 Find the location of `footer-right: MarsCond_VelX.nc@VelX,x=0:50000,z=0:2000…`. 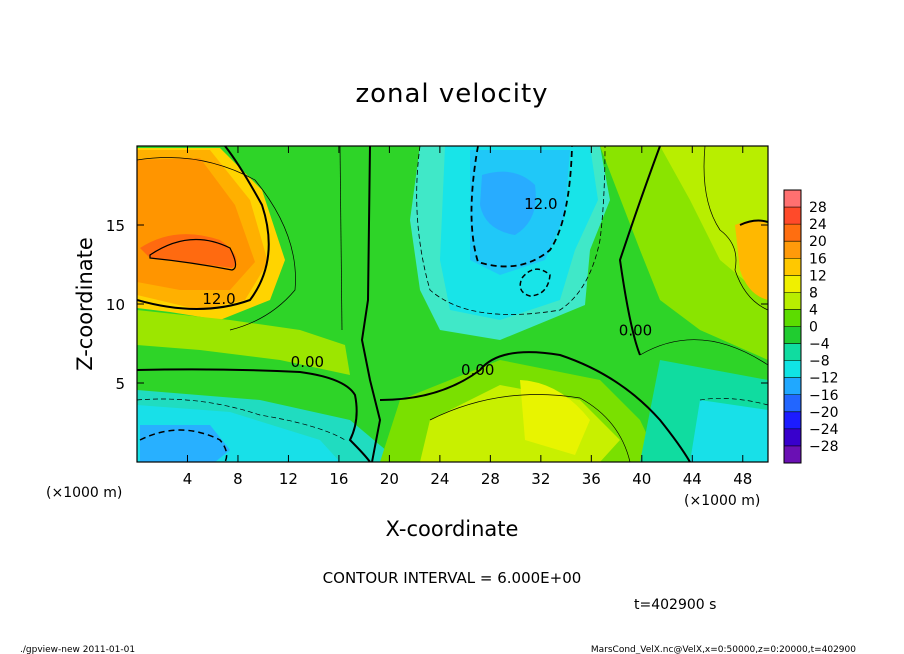

footer-right: MarsCond_VelX.nc@VelX,x=0:50000,z=0:2000… is located at coordinates (723, 649).